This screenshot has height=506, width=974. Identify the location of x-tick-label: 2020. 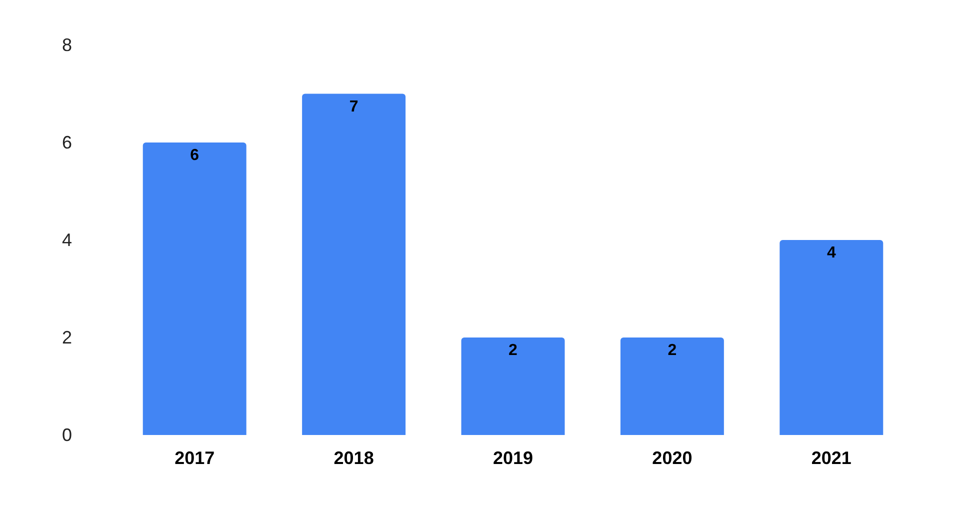
(672, 458).